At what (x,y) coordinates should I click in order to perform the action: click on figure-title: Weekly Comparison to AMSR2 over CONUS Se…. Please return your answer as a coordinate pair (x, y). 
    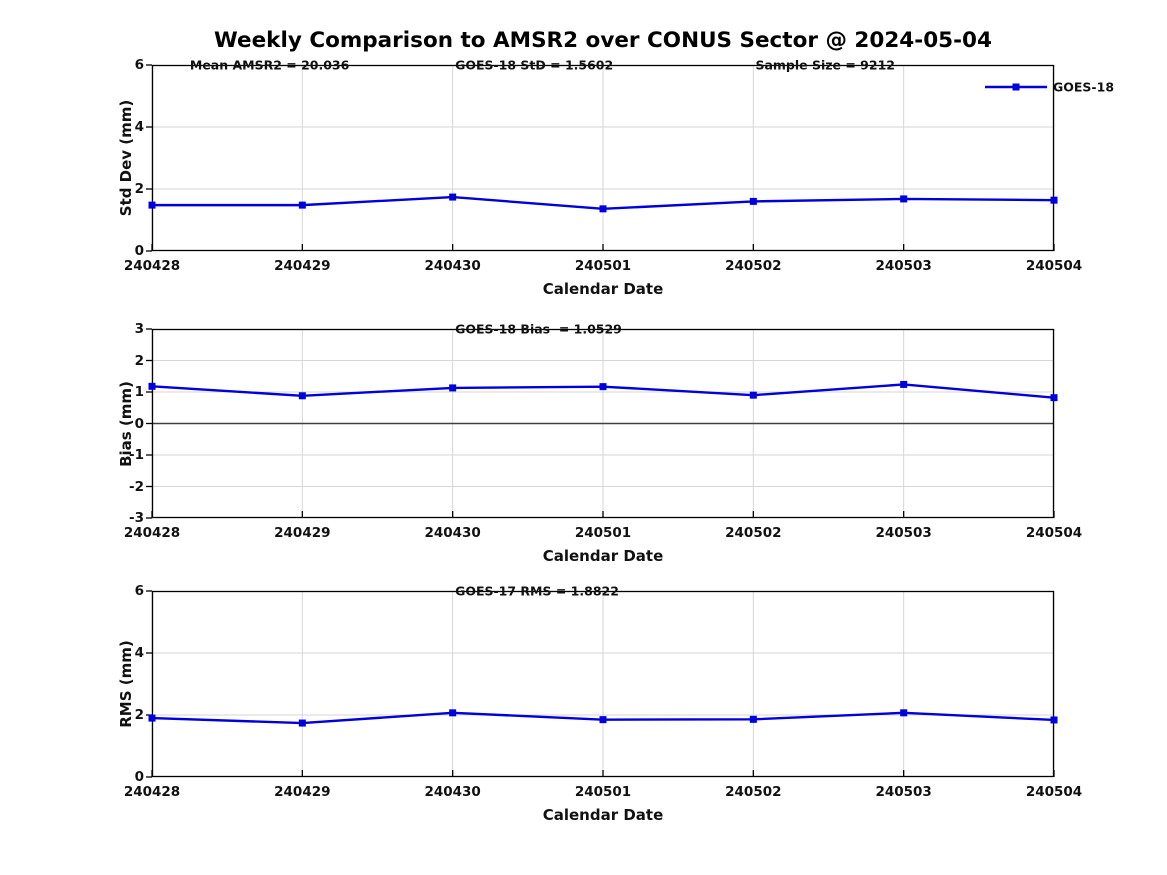
    Looking at the image, I should click on (603, 40).